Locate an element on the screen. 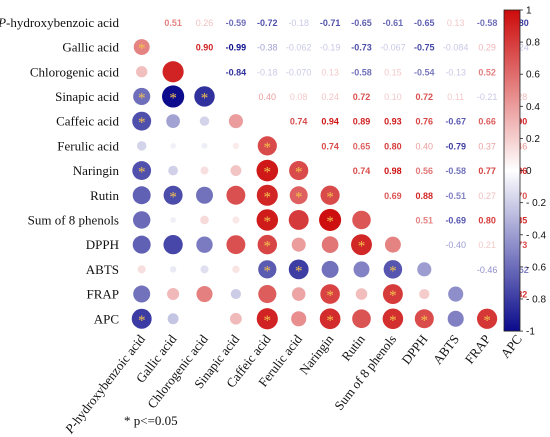 The height and width of the screenshot is (437, 550). sig-marker-12-4: * is located at coordinates (268, 321).